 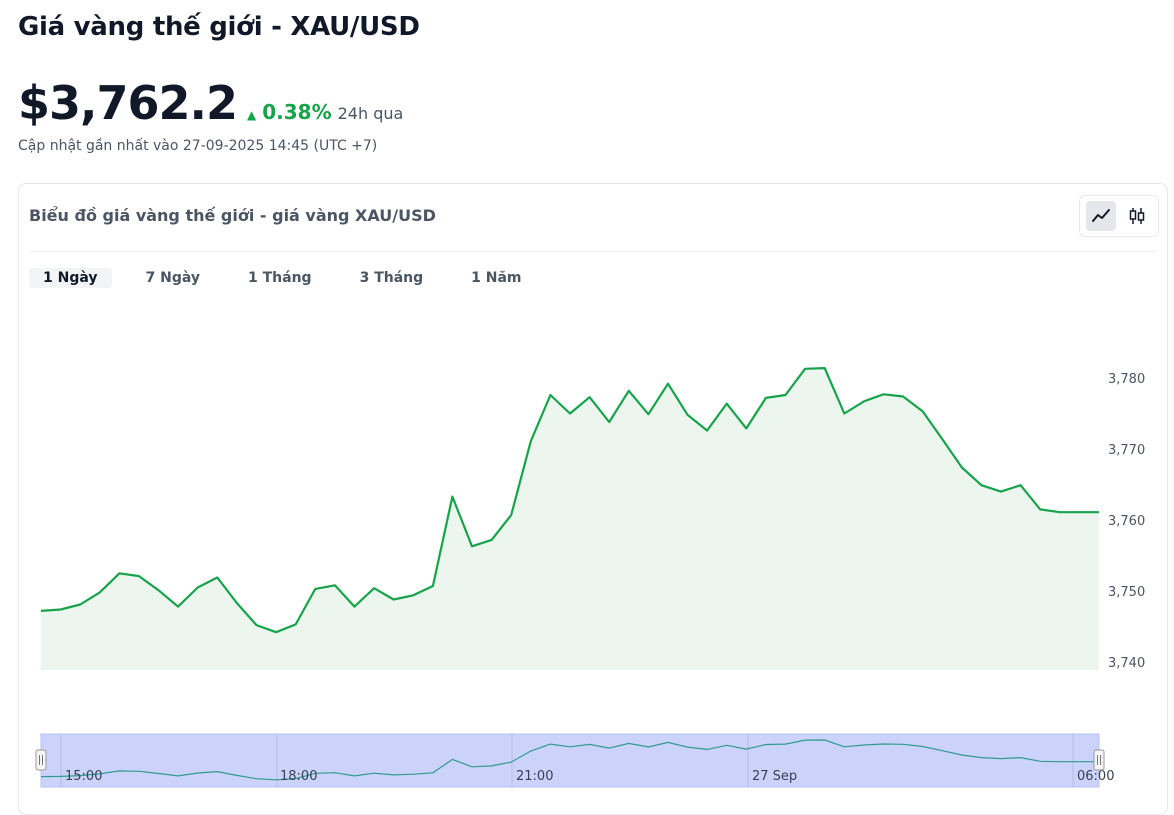 I want to click on price-row: $3,762.2 ▲ 0.38% 24h qua, so click(x=210, y=103).